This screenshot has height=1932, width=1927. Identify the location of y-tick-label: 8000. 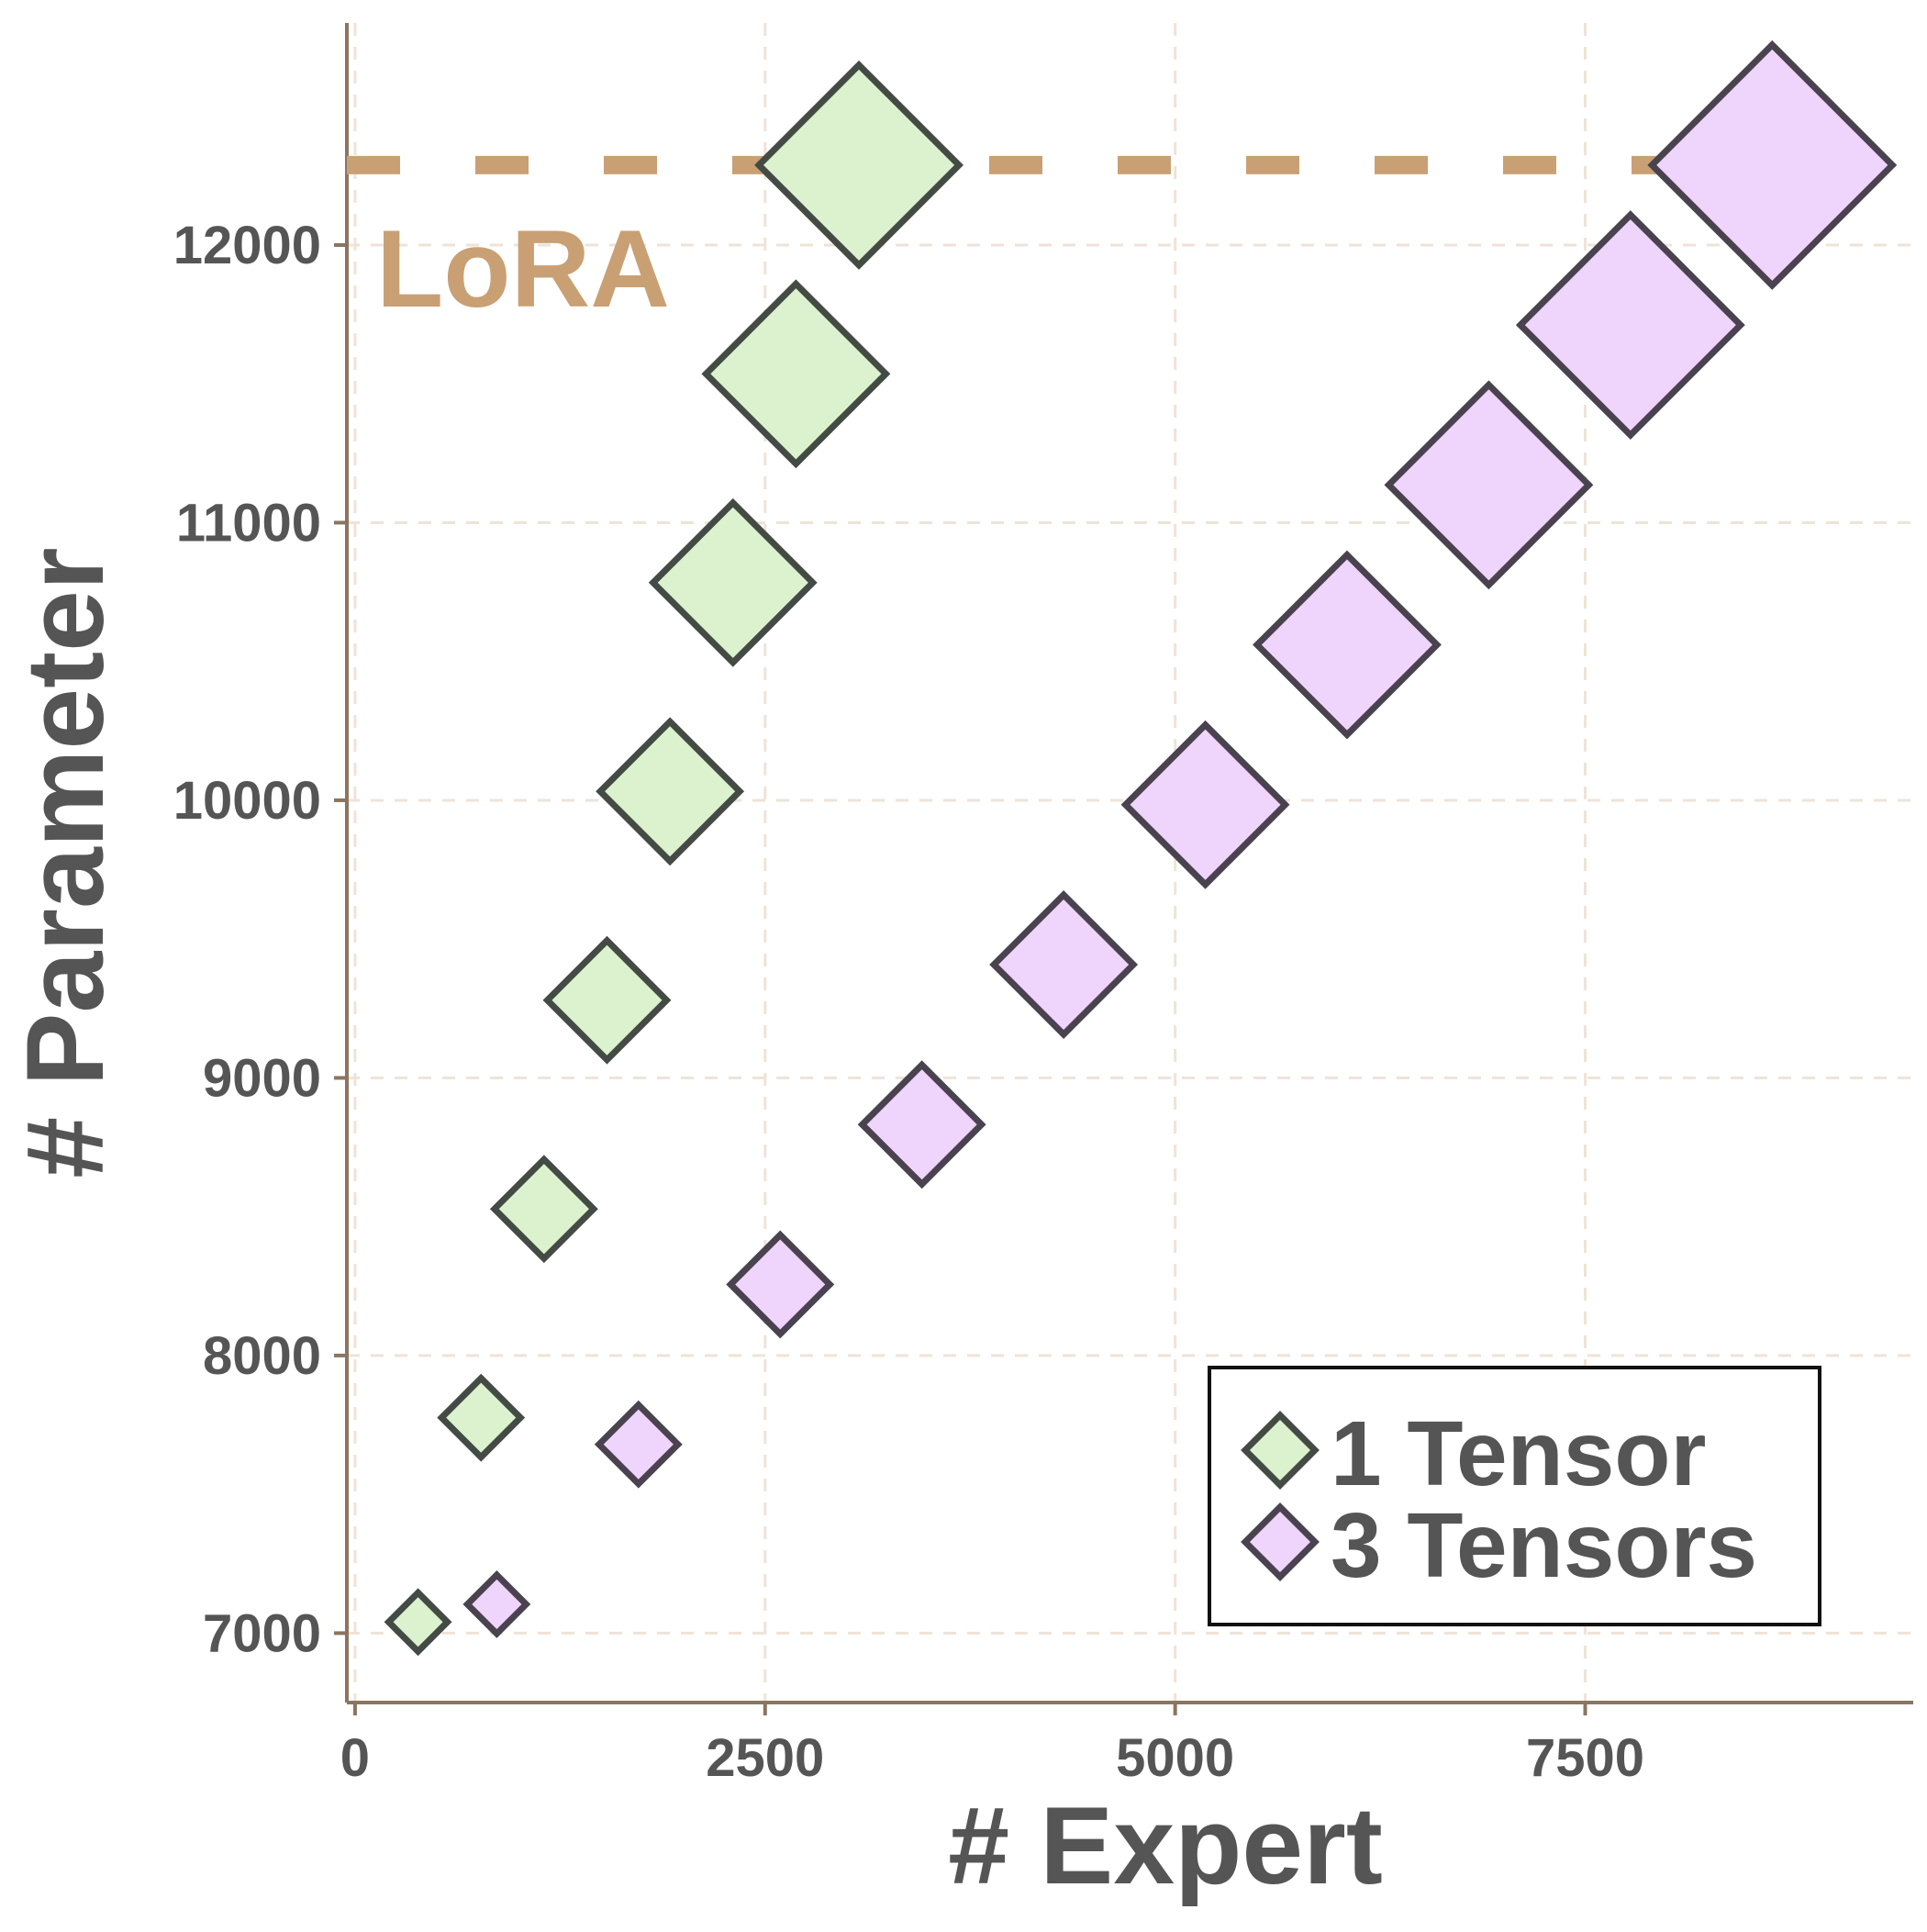
(262, 1356).